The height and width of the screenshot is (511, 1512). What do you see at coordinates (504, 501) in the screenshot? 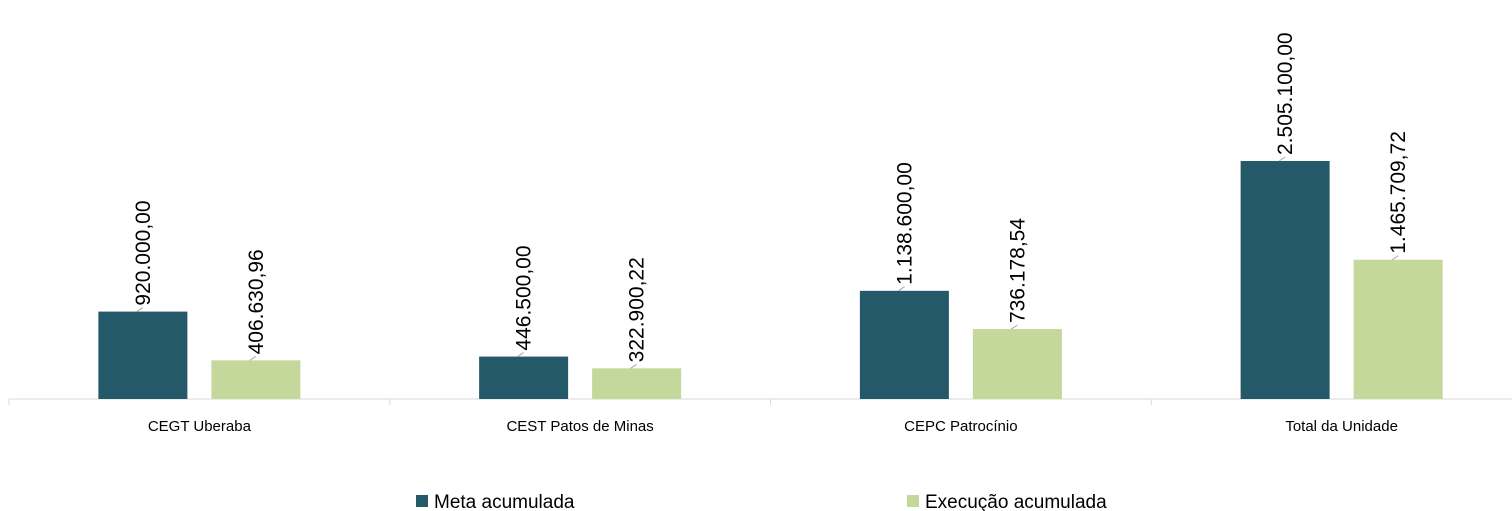
I see `legend-label: Meta acumulada` at bounding box center [504, 501].